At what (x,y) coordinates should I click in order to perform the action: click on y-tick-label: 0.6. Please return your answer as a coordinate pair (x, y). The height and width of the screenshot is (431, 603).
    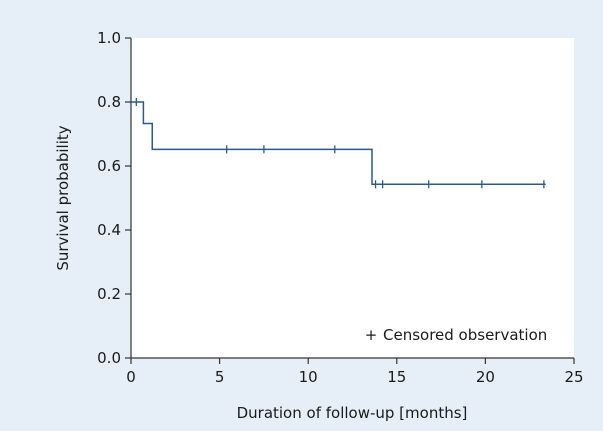
    Looking at the image, I should click on (109, 166).